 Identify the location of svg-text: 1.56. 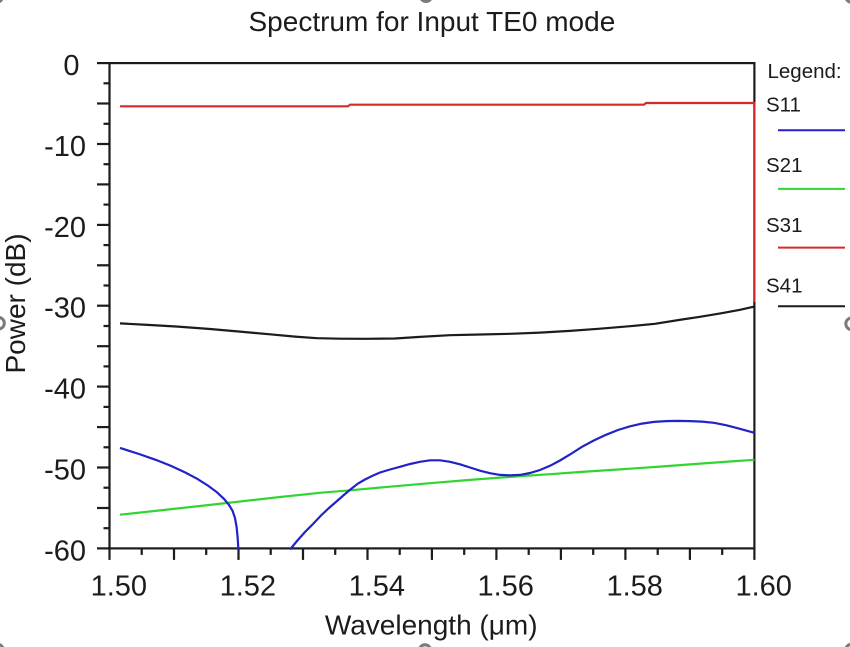
(505, 586).